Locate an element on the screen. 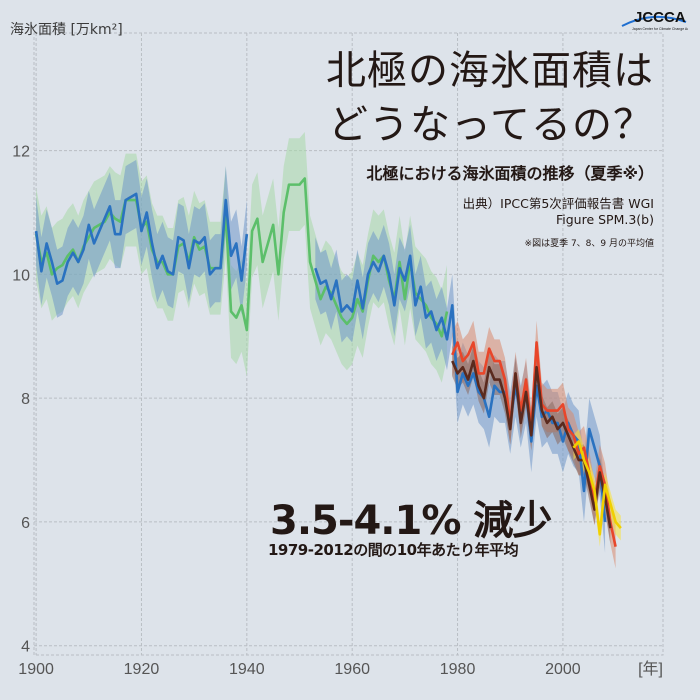  chart-subtitle: 北極における海氷面積の推移（夏季※） is located at coordinates (510, 173).